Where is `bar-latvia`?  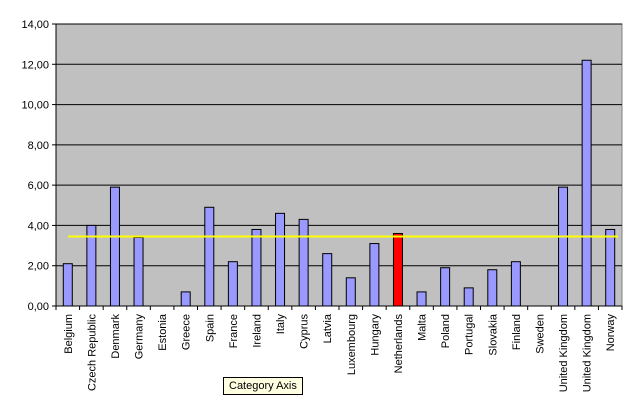
bar-latvia is located at coordinates (327, 280).